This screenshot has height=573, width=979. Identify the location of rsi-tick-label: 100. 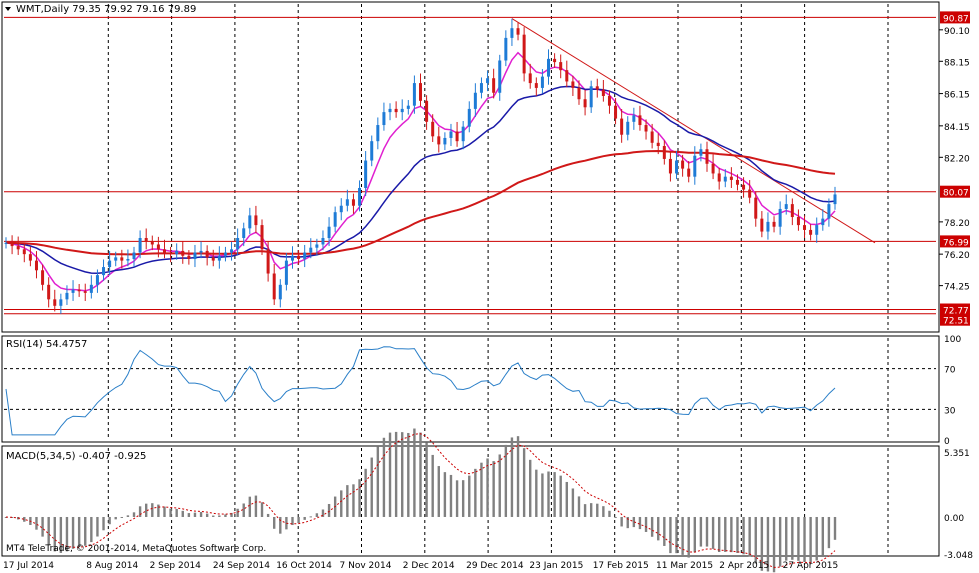
(952, 340).